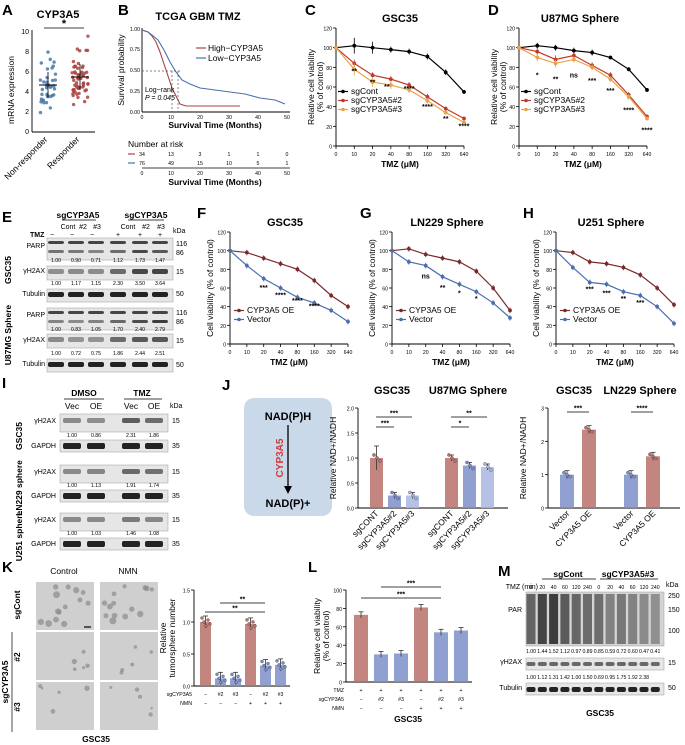 This screenshot has width=685, height=745. I want to click on j-schema-bottom: NAD(P)+, so click(288, 504).